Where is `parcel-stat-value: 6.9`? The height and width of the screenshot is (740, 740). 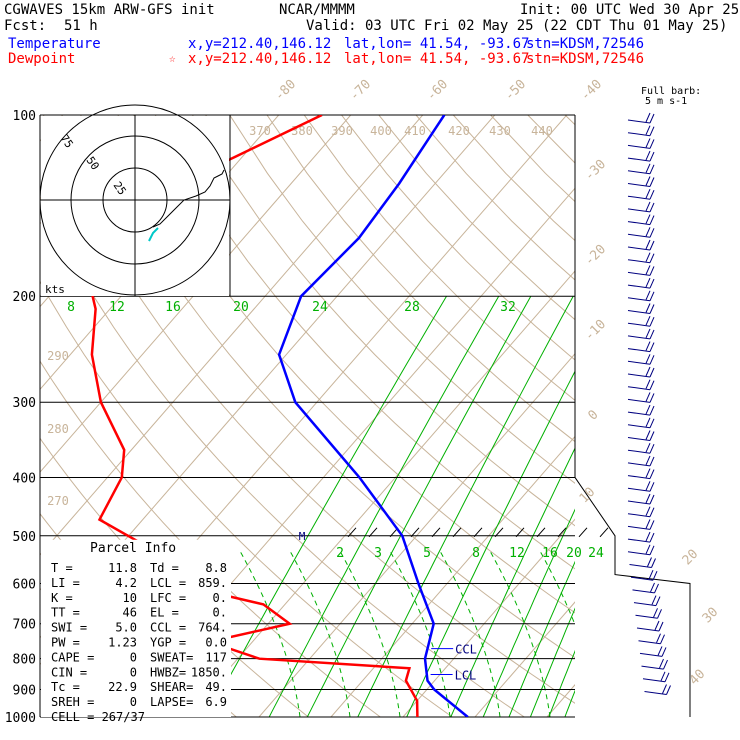 parcel-stat-value: 6.9 is located at coordinates (216, 702).